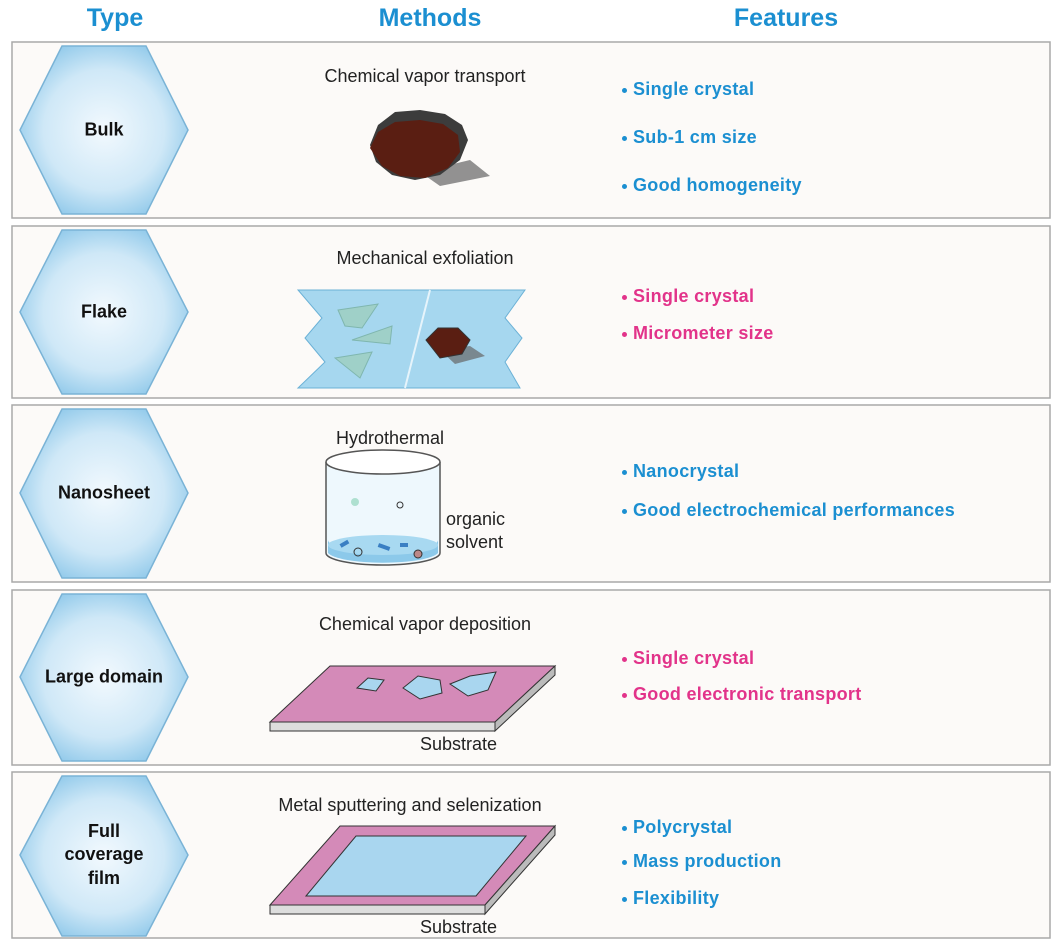 The image size is (1055, 941). Describe the element at coordinates (712, 185) in the screenshot. I see `feature: Good homogeneity` at that location.